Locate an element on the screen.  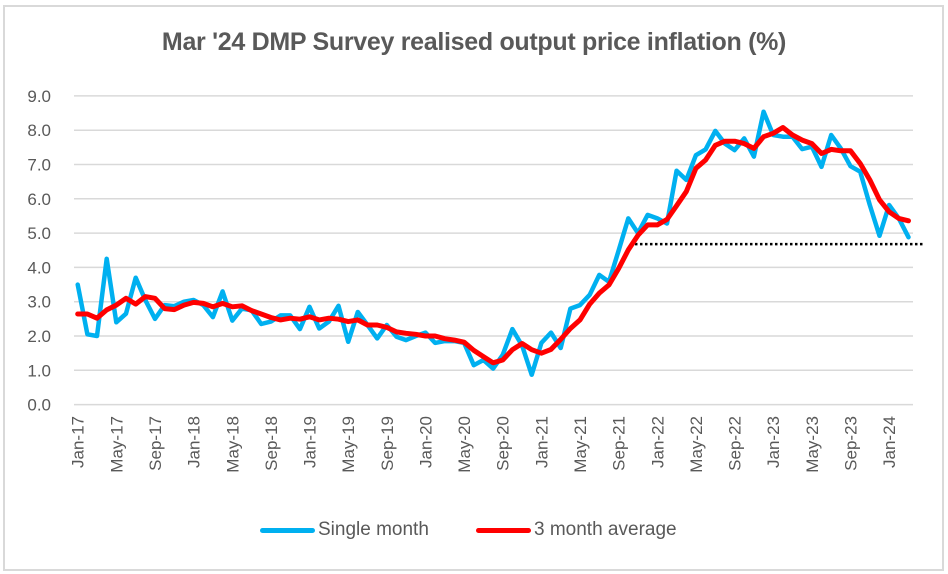
y-tick-label: 5.0 is located at coordinates (39, 233).